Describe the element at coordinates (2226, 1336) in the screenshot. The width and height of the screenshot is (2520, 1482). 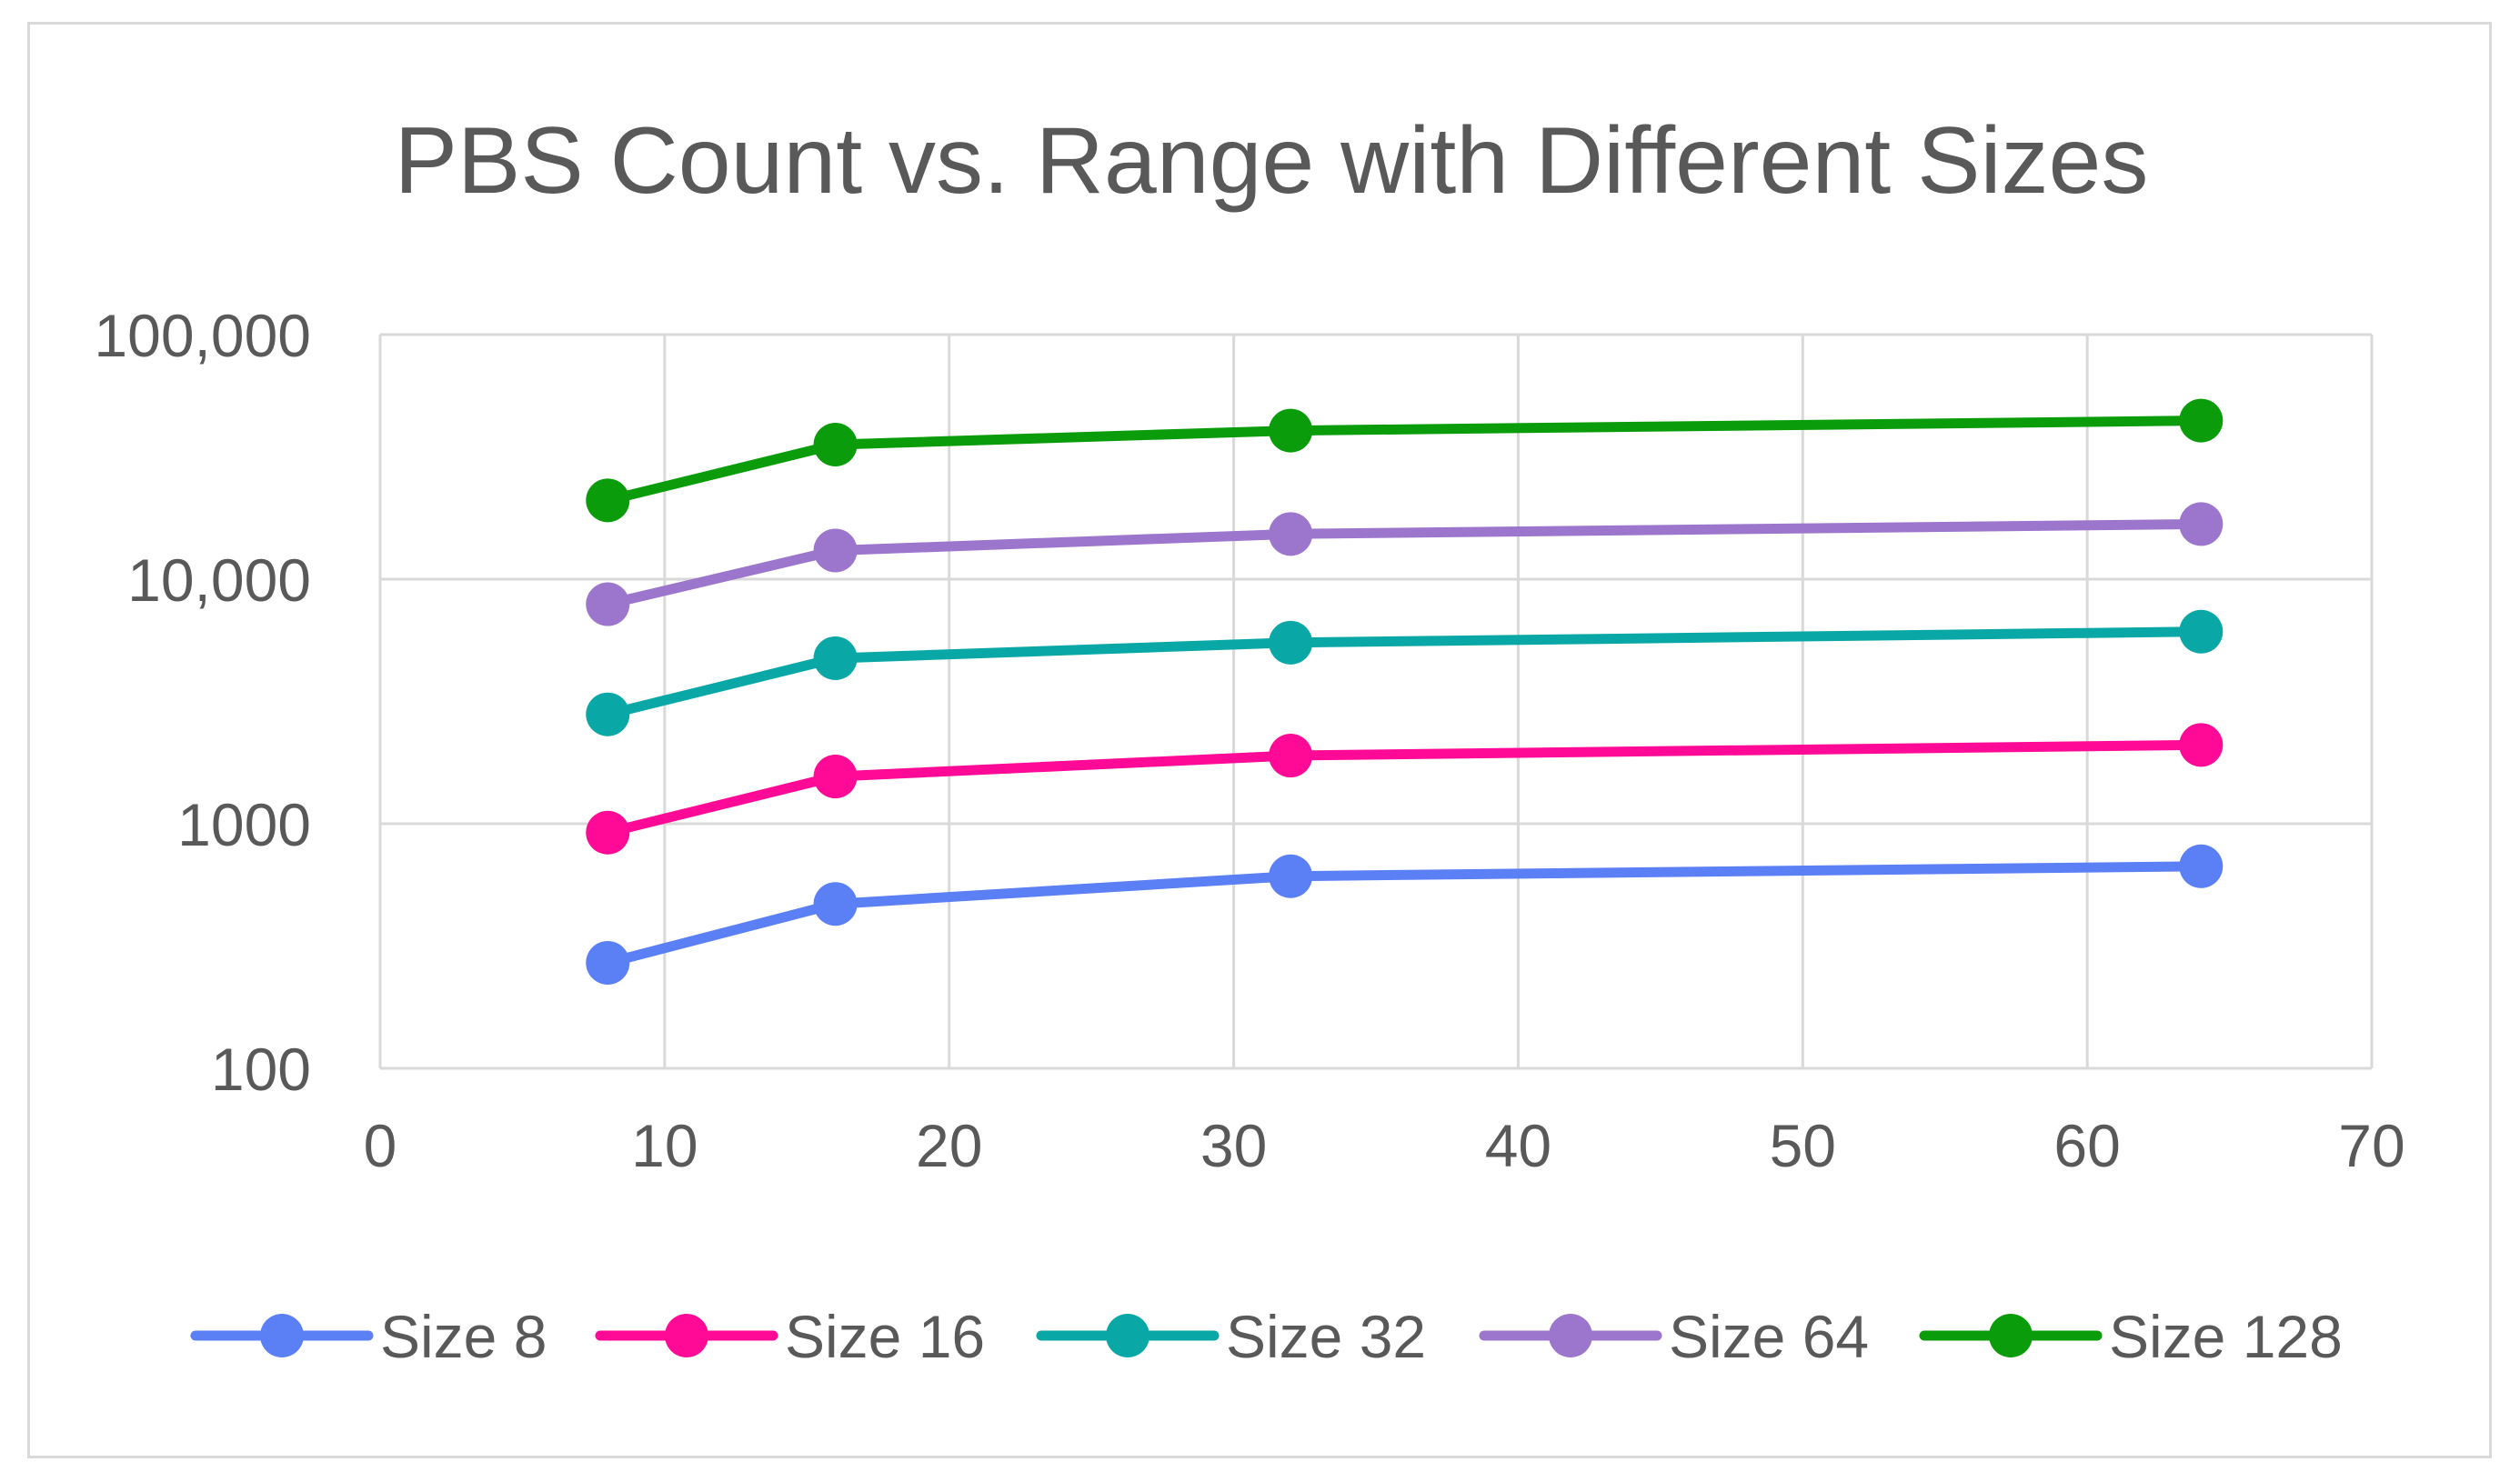
I see `legend-label: Size 128` at that location.